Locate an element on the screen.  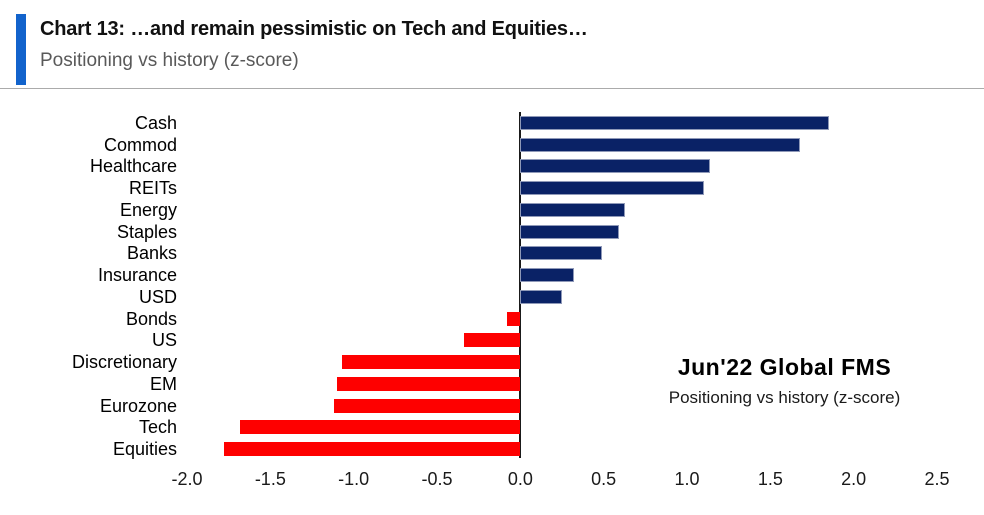
category-label-tech: Tech is located at coordinates (157, 427).